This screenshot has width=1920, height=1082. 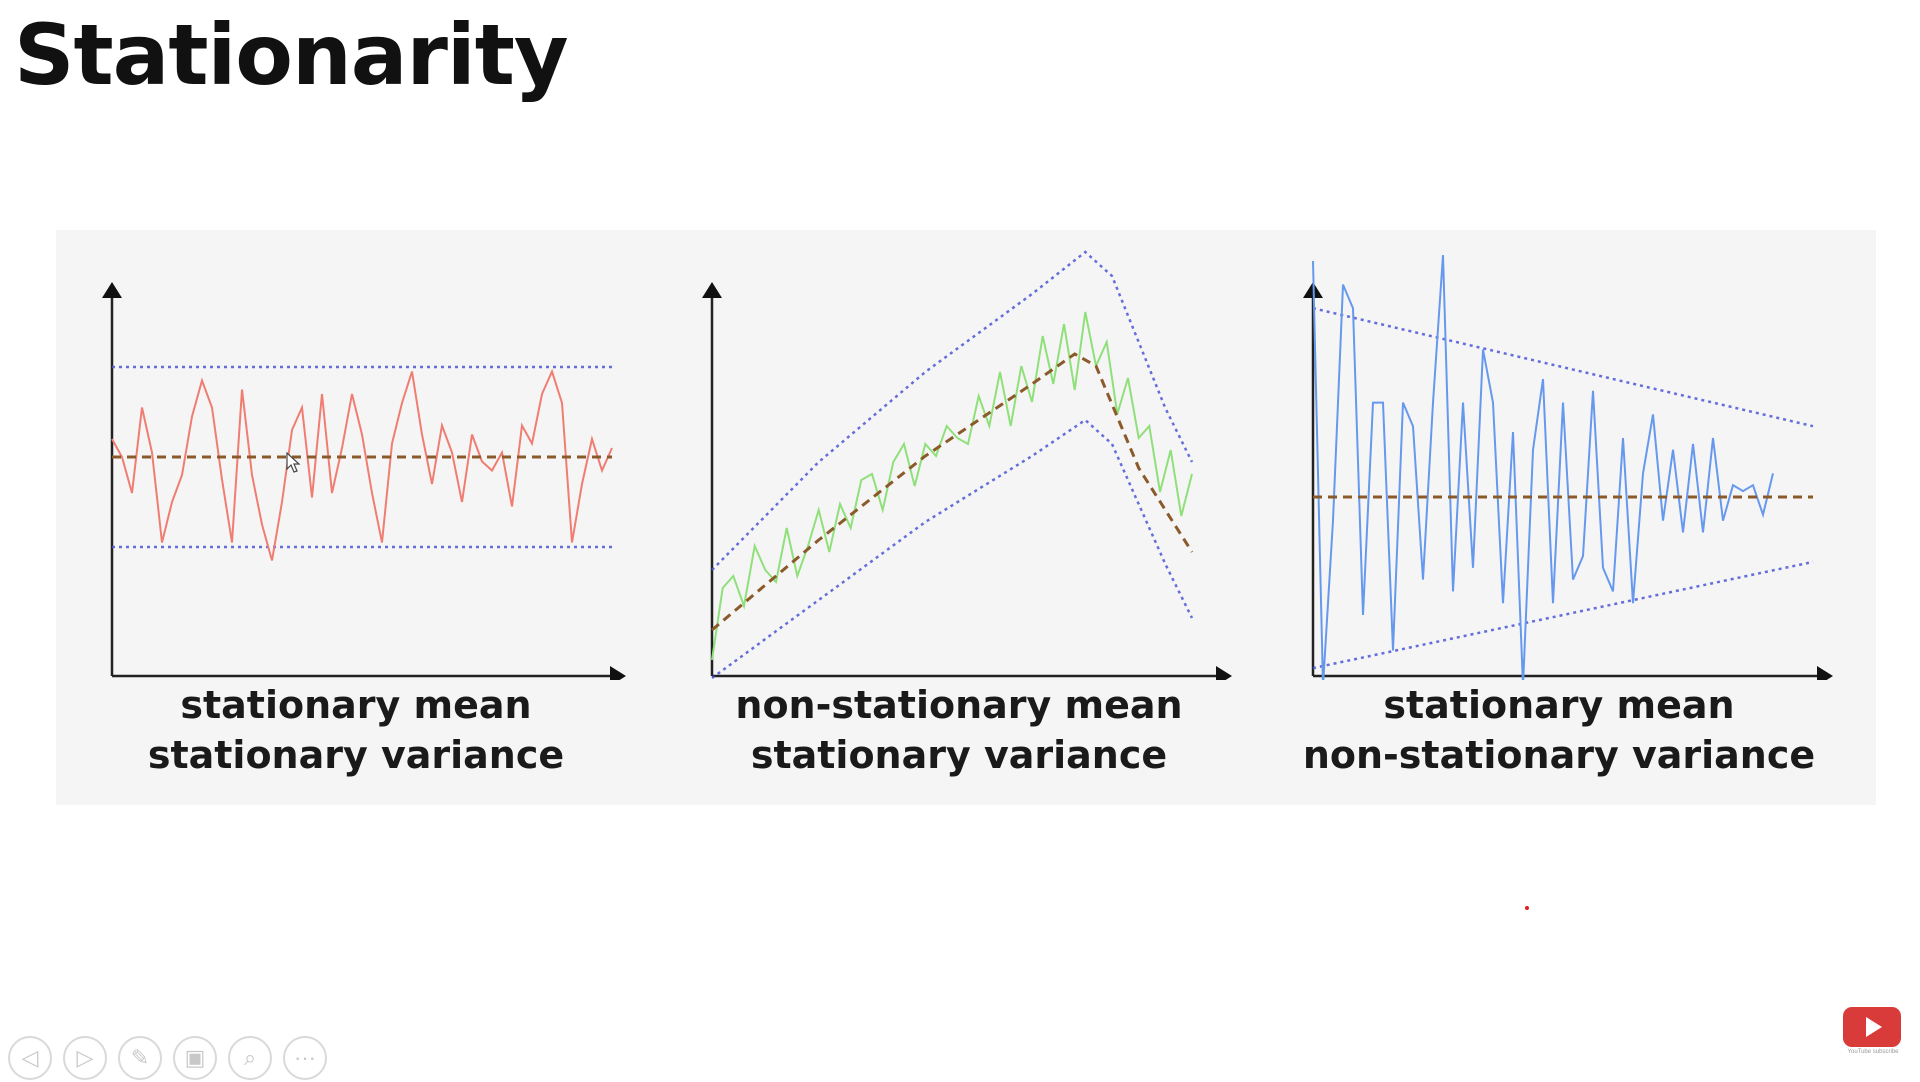 I want to click on see-all-slides-button: ▣, so click(x=195, y=1058).